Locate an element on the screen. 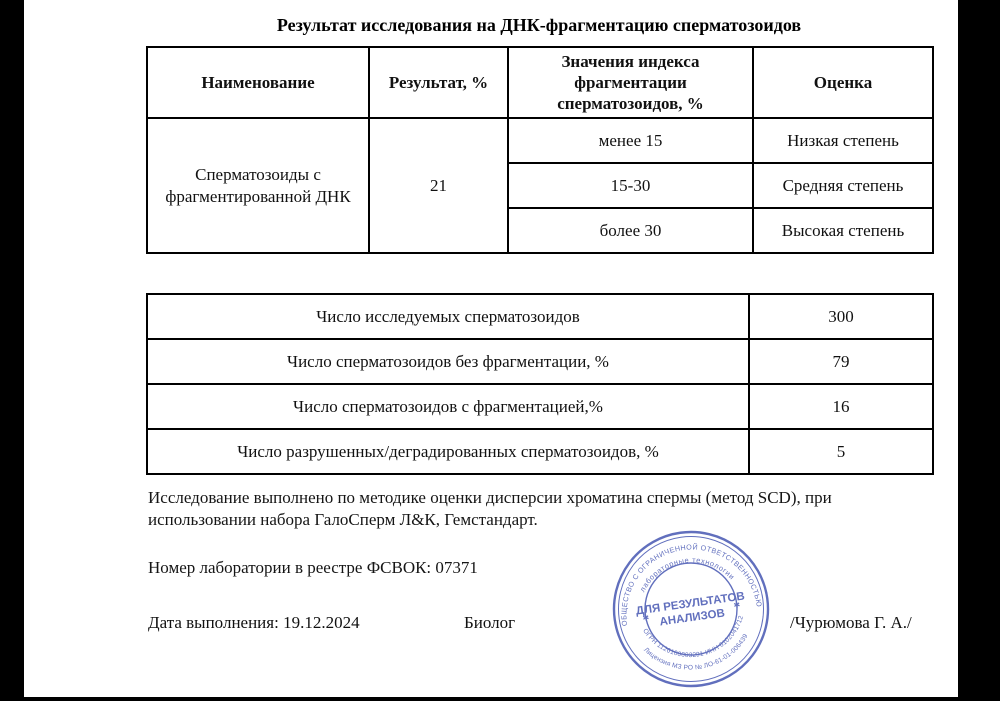 The width and height of the screenshot is (1000, 701). table-row: Число исследуемых сперматозоидов 300 is located at coordinates (540, 316).